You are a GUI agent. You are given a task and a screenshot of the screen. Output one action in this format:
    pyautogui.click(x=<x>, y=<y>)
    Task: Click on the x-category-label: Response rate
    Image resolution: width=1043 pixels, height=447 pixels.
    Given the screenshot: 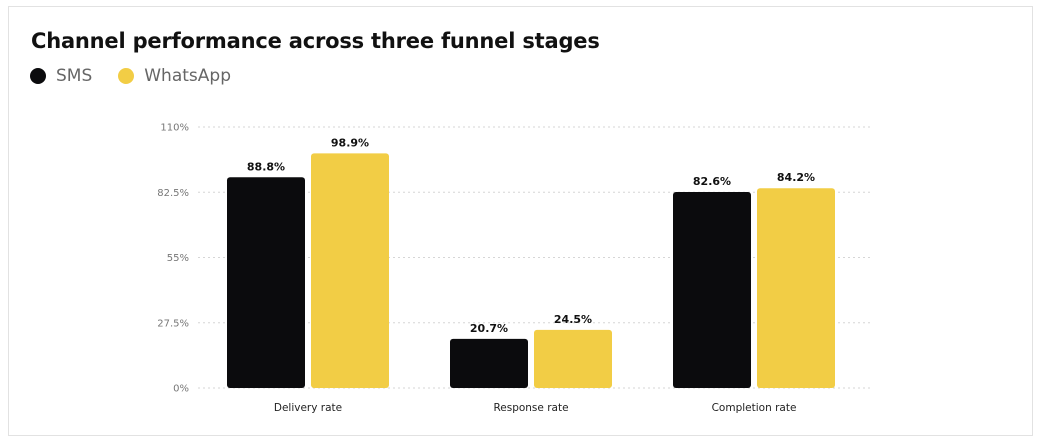 What is the action you would take?
    pyautogui.click(x=530, y=408)
    